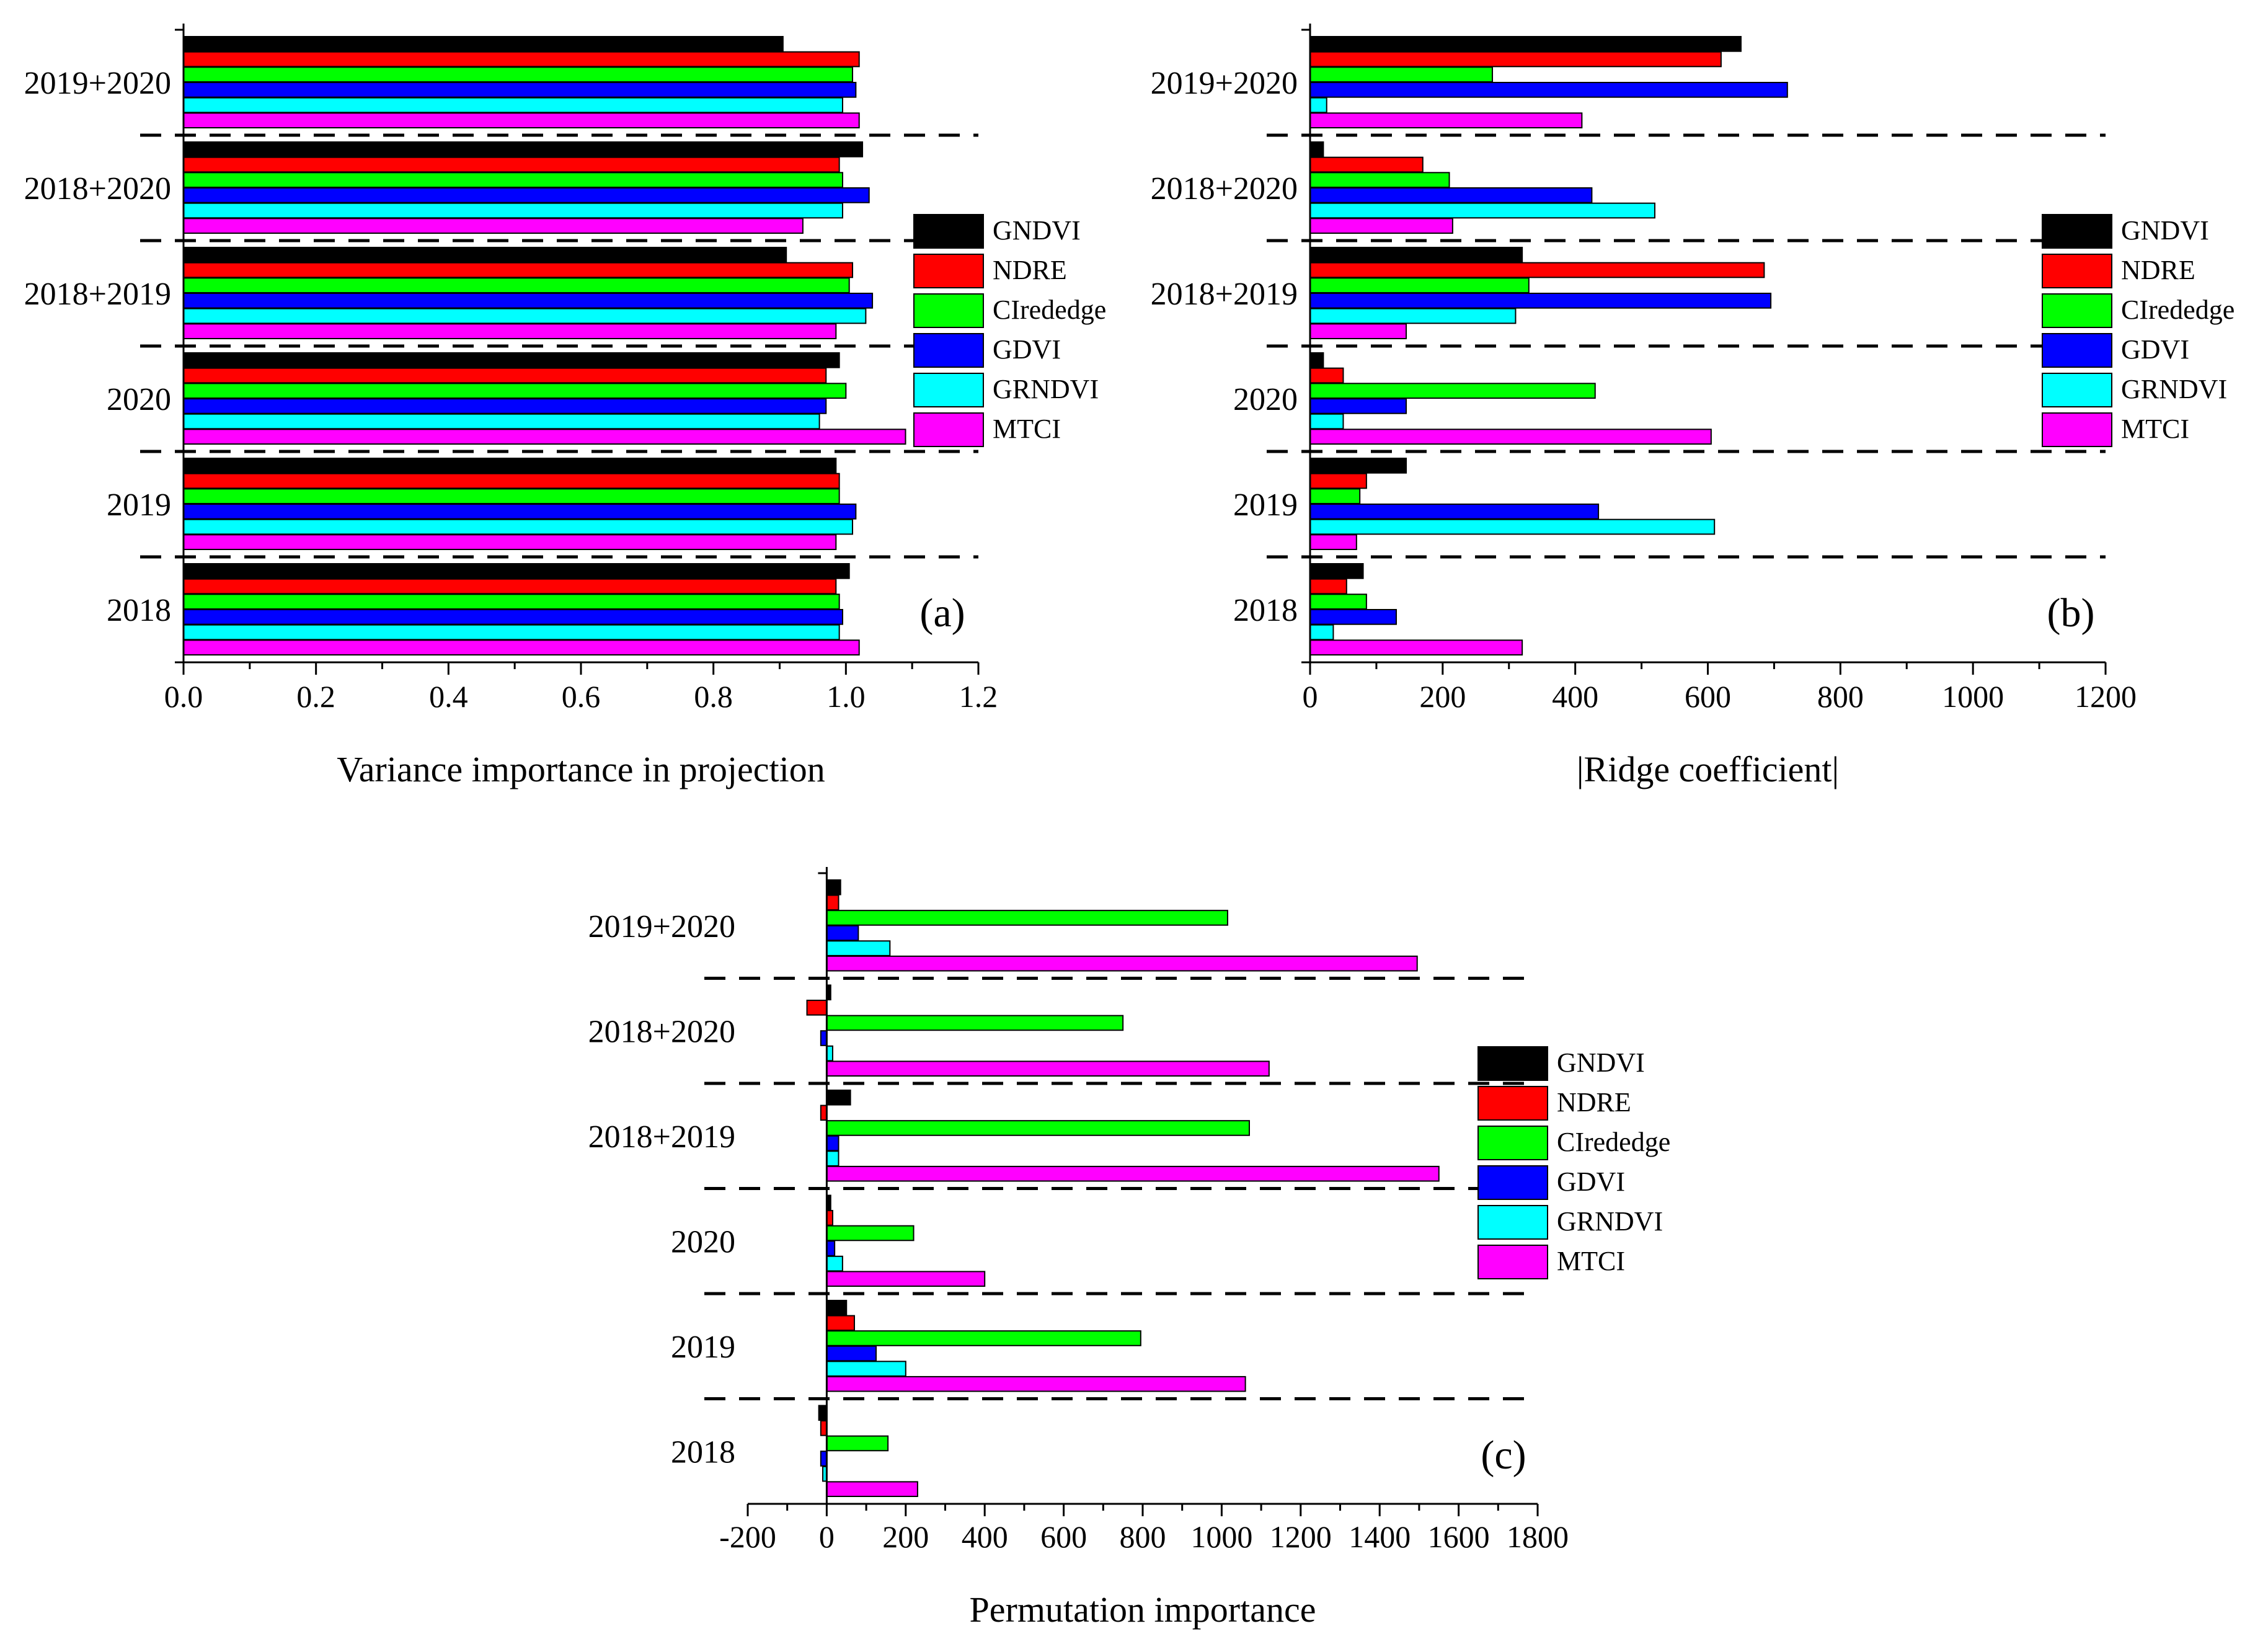 The width and height of the screenshot is (2268, 1644). I want to click on panel-a-legend-swatch-ndre, so click(948, 271).